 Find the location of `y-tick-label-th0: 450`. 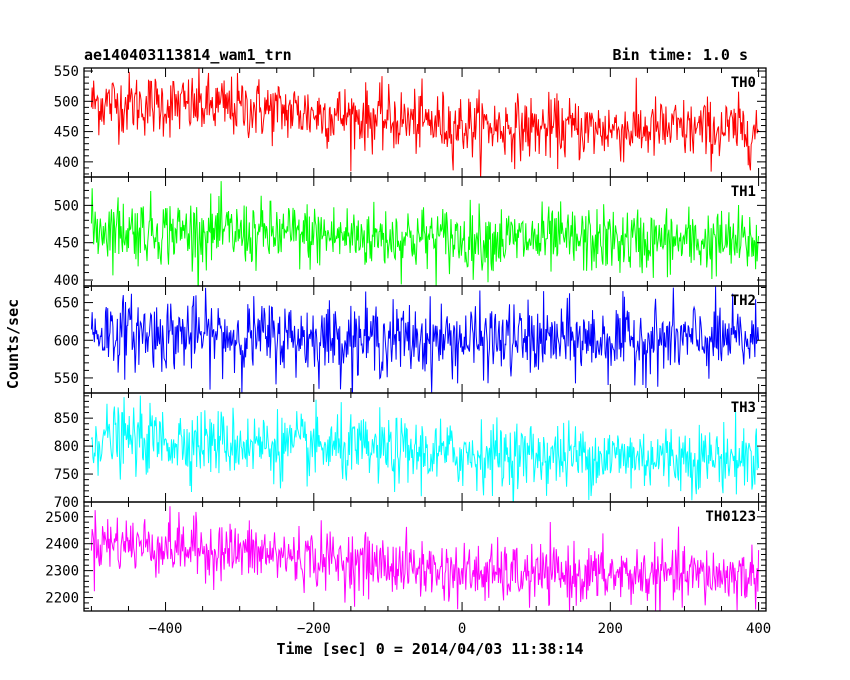

y-tick-label-th0: 450 is located at coordinates (66, 133).